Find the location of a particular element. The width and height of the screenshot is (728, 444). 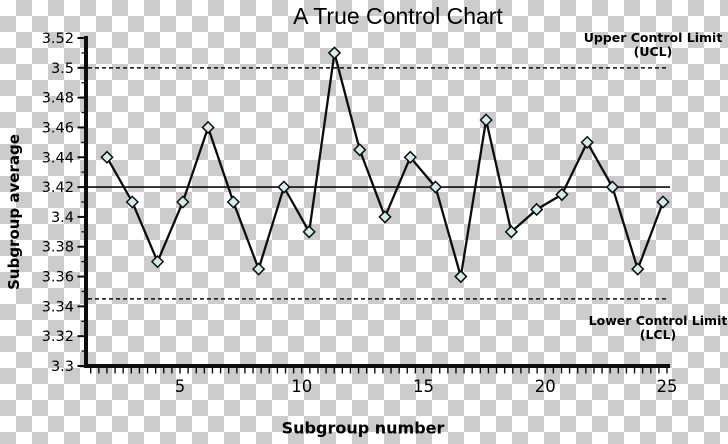

x-tick-label: 10 is located at coordinates (301, 386).